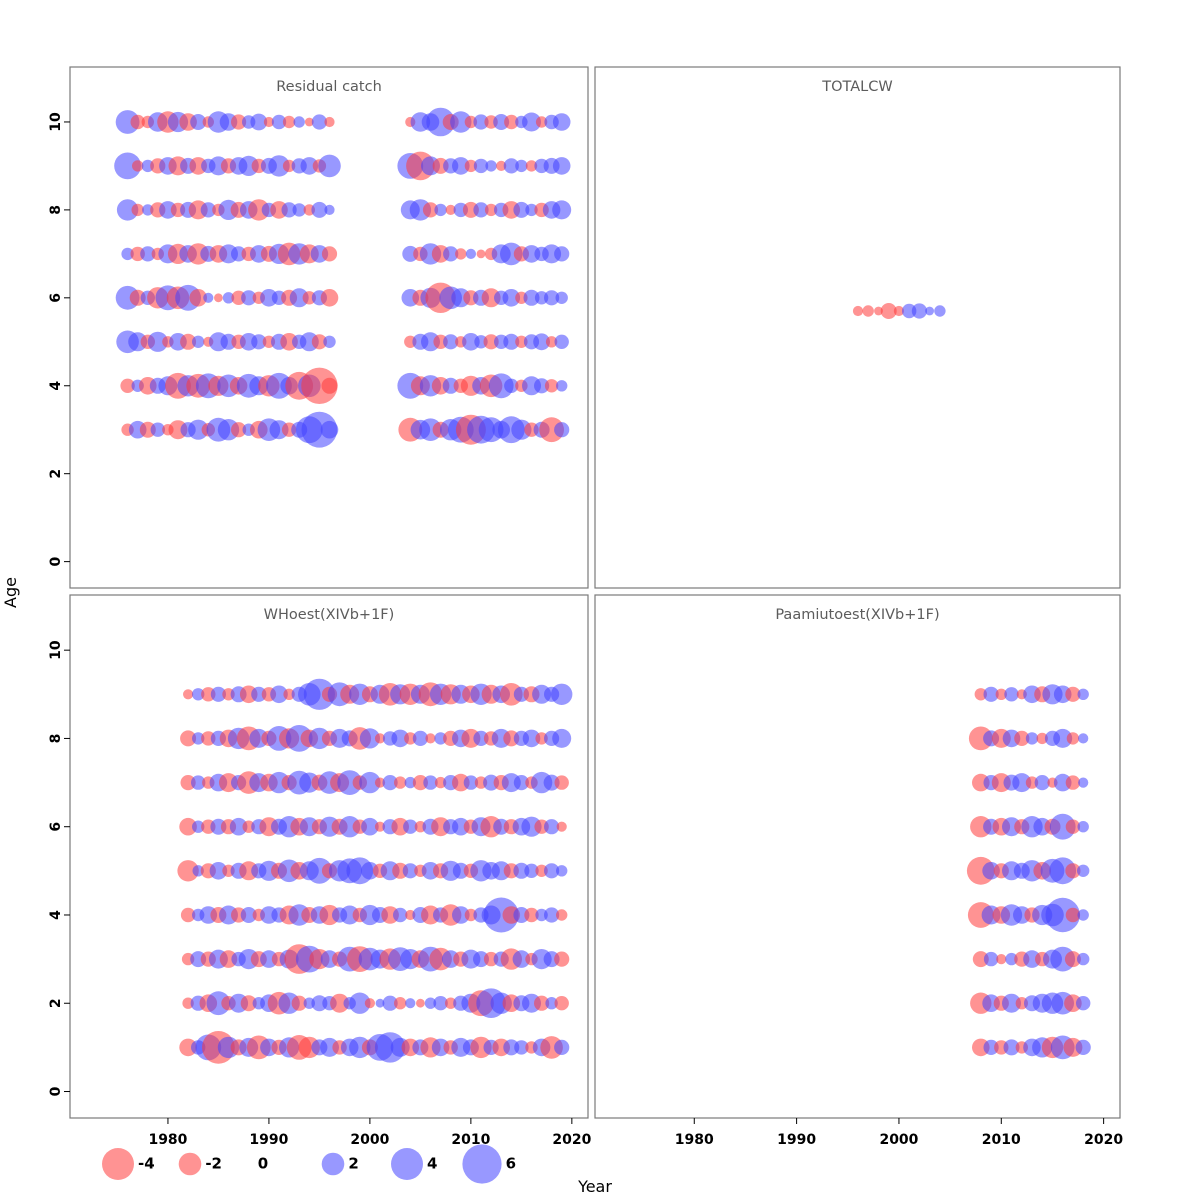 This screenshot has width=1200, height=1204. What do you see at coordinates (56, 650) in the screenshot?
I see `y-tick-label: 10` at bounding box center [56, 650].